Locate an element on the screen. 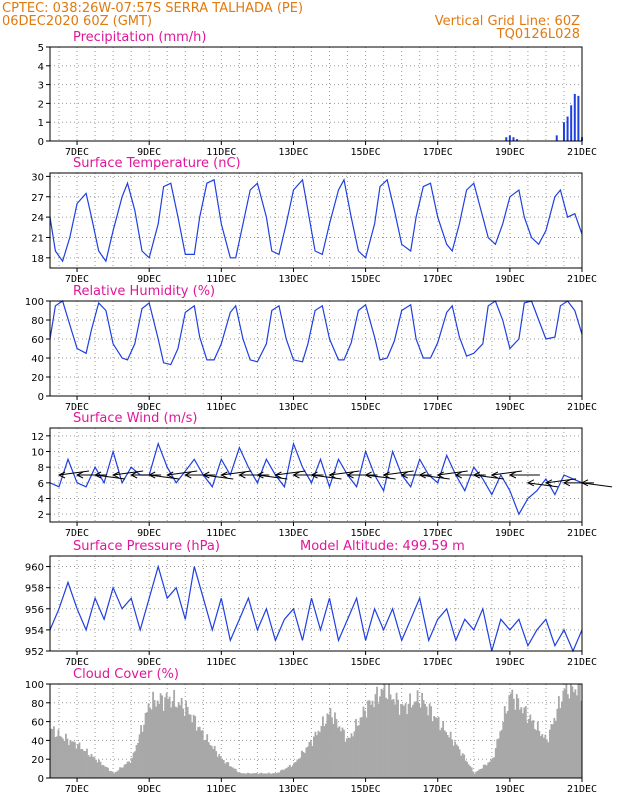  y-tick-label: 10 is located at coordinates (37, 453).